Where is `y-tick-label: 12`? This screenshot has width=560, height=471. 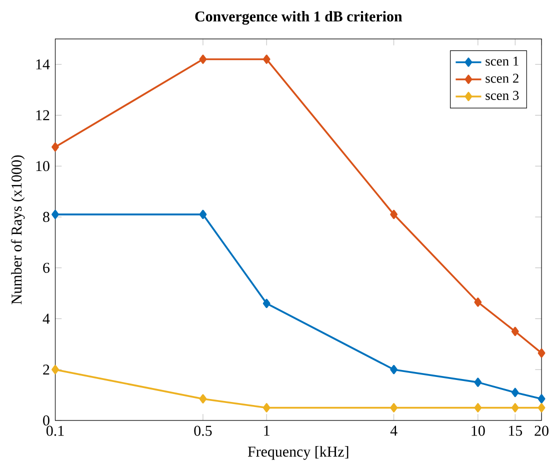
y-tick-label: 12 is located at coordinates (43, 115).